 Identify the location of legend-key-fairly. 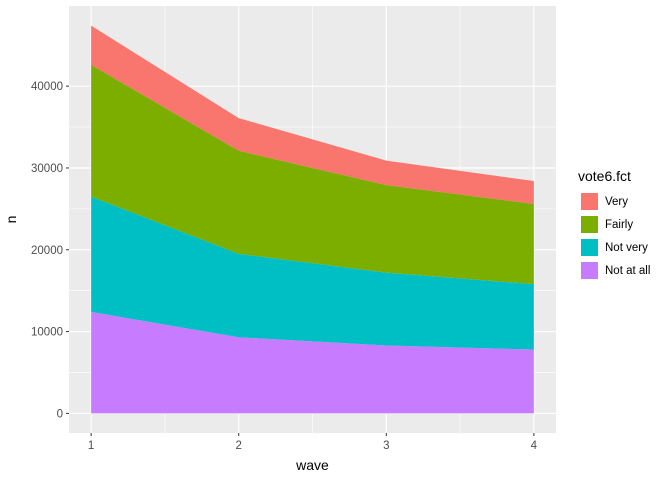
(589, 224).